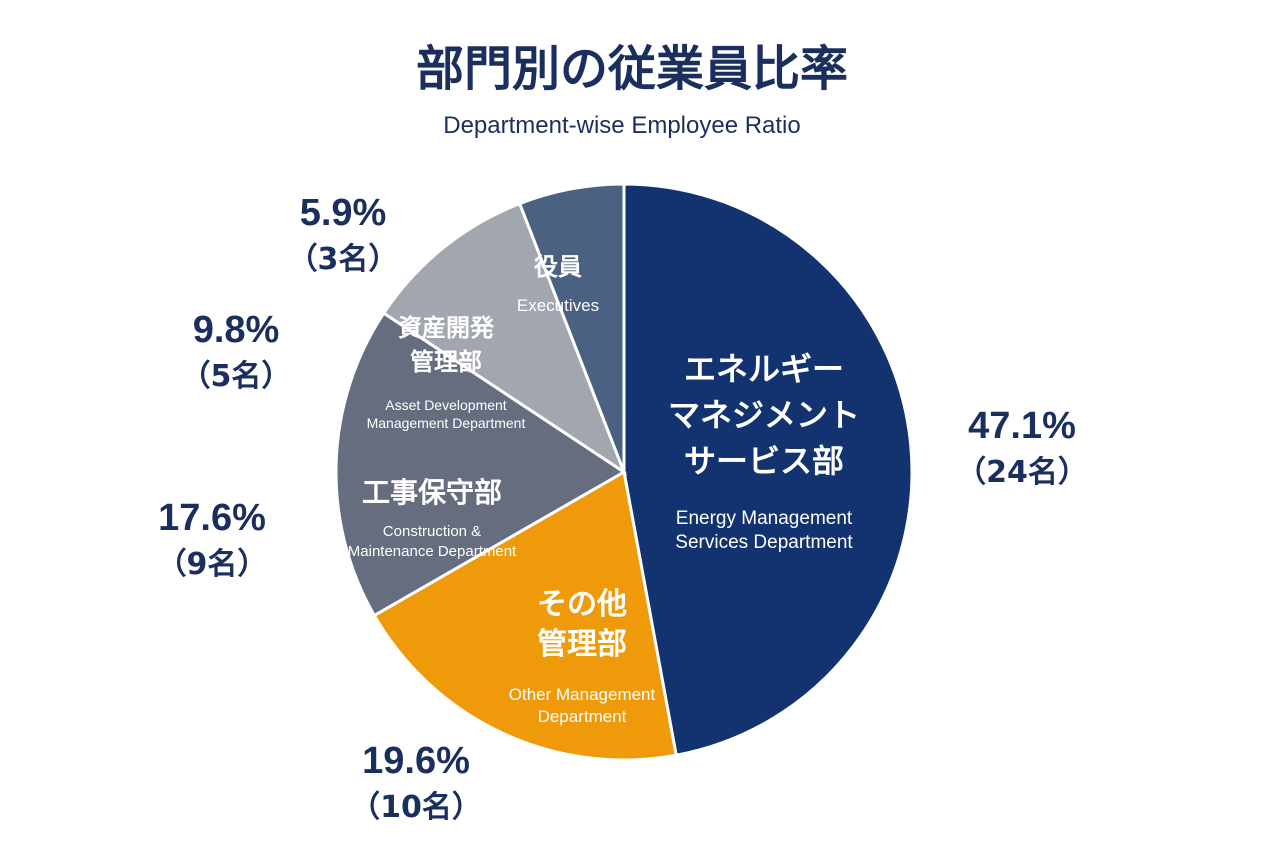 The width and height of the screenshot is (1264, 842). Describe the element at coordinates (764, 369) in the screenshot. I see `segment-name-ja: エネルギー` at that location.